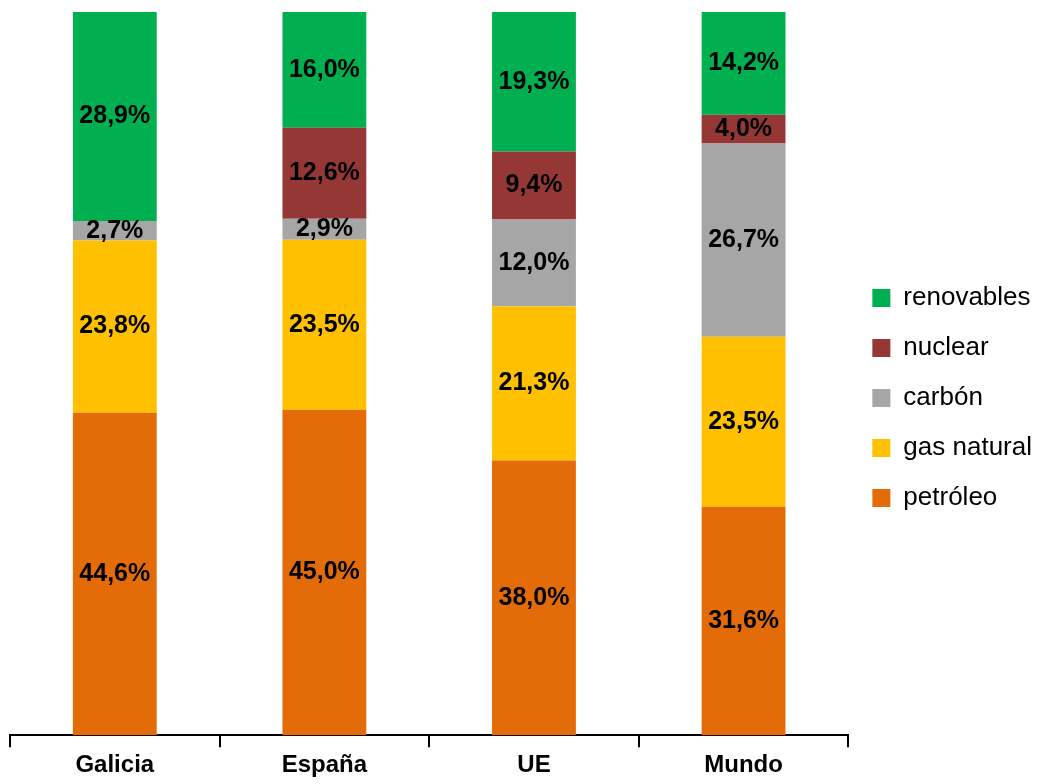 The height and width of the screenshot is (784, 1048). Describe the element at coordinates (946, 346) in the screenshot. I see `legend-label: nuclear` at that location.